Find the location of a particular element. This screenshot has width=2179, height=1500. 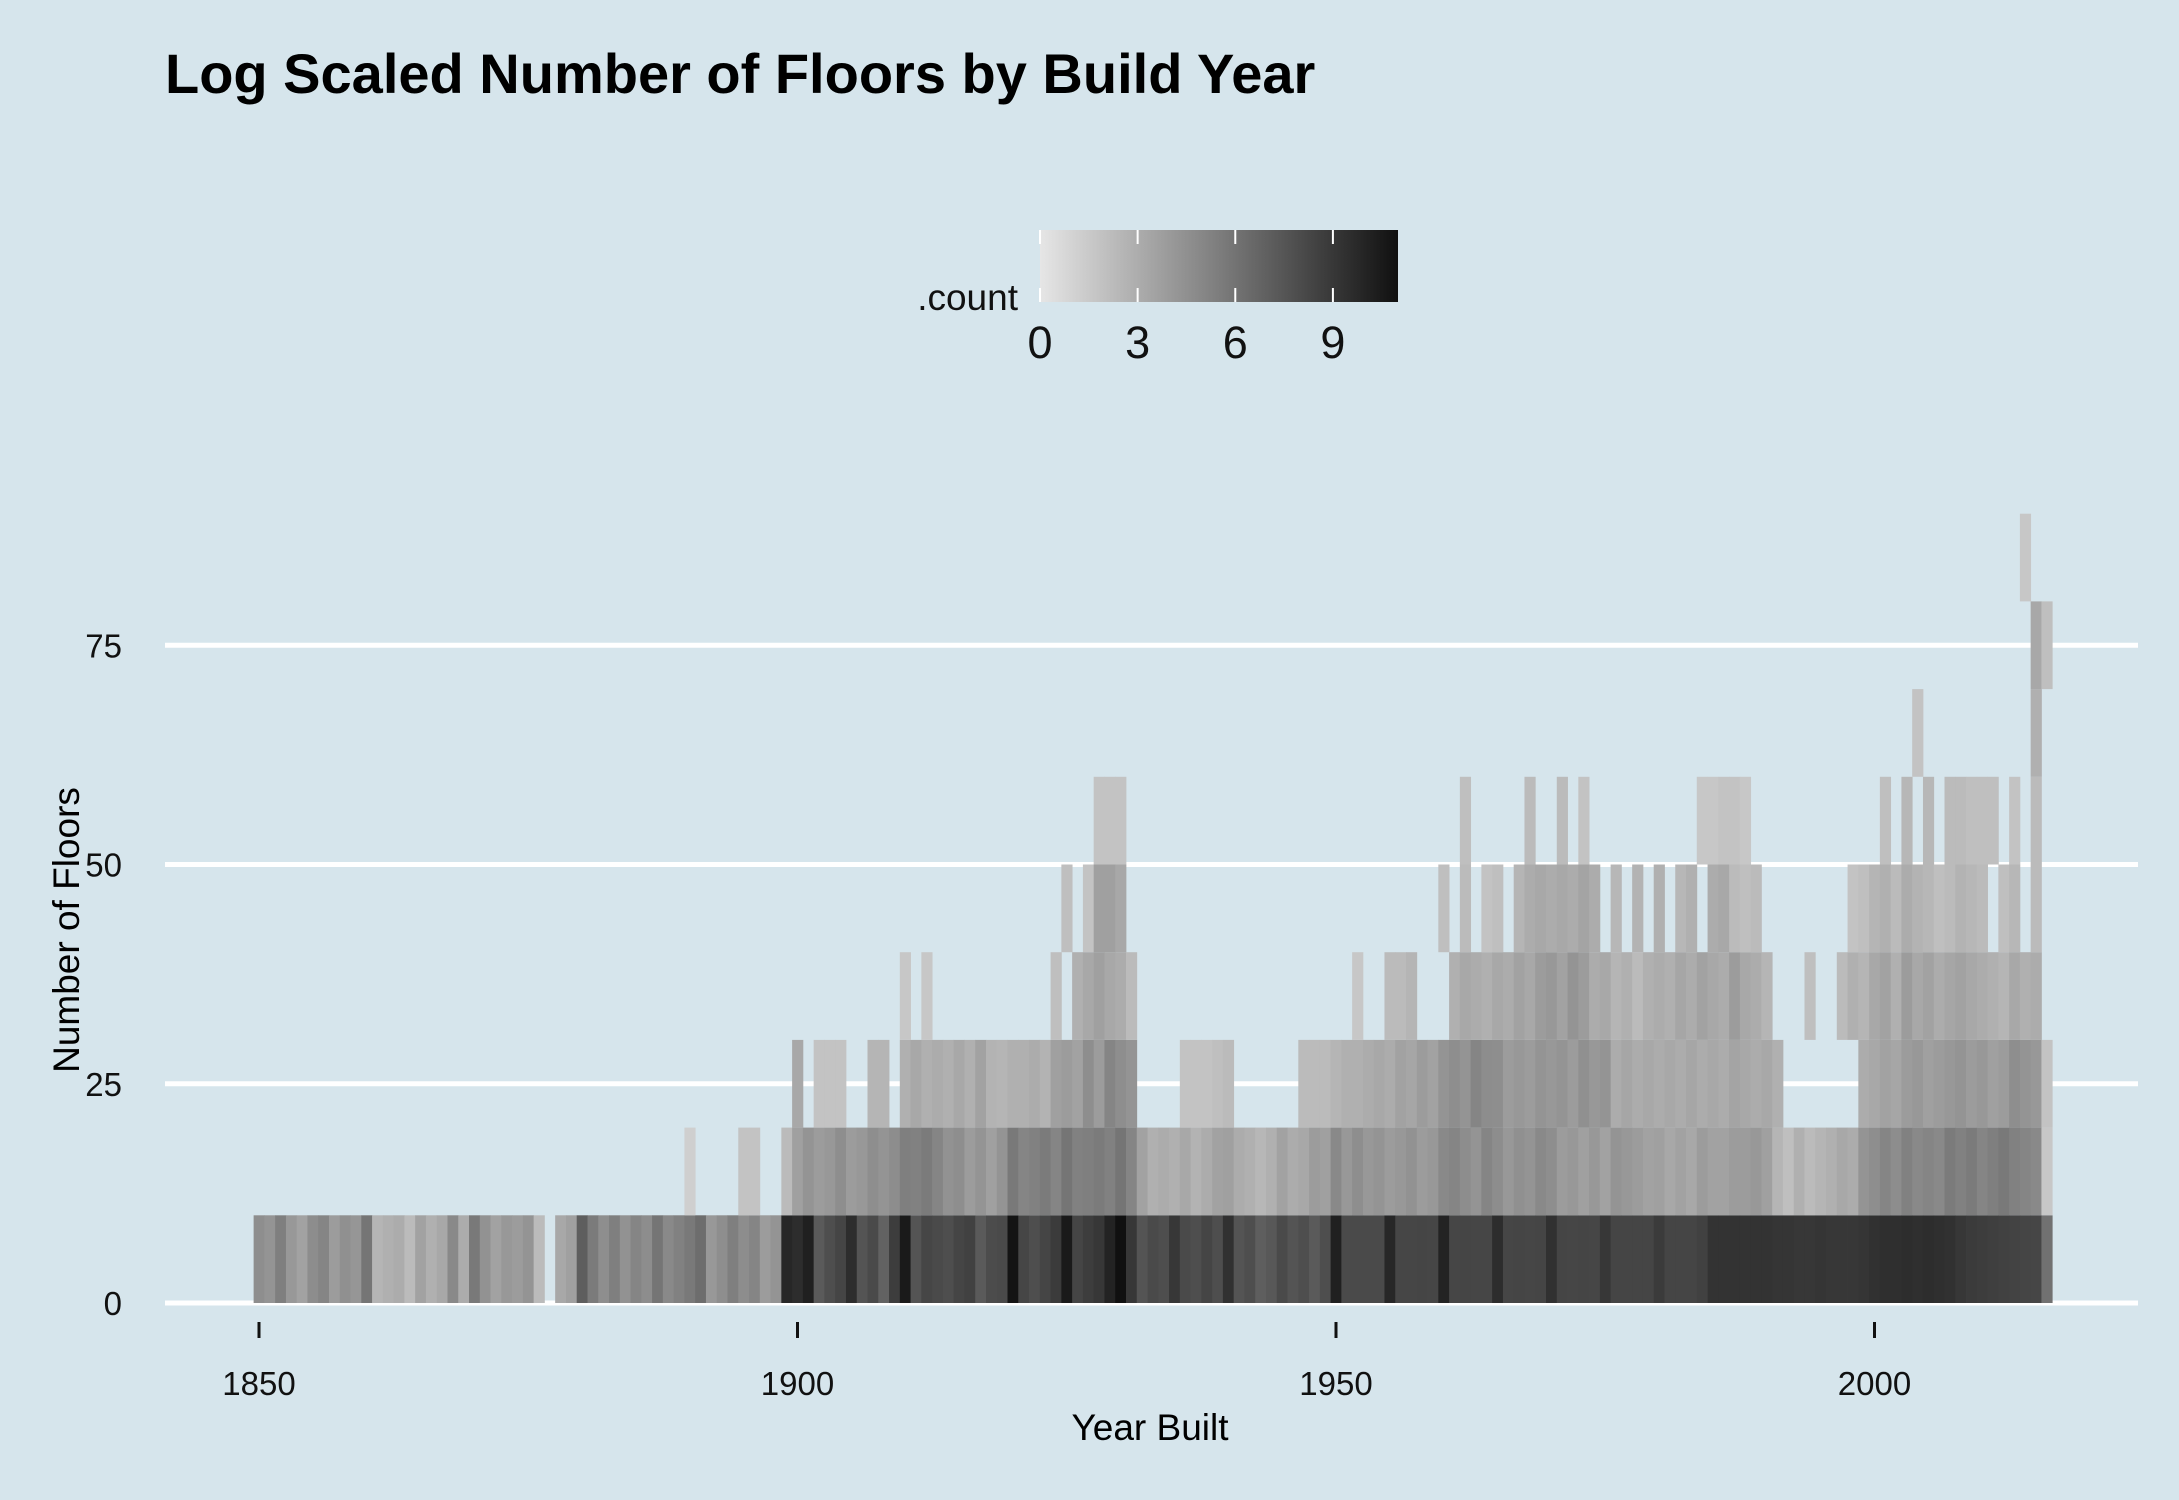

legend-tick-label-0: 0 is located at coordinates (1039, 342).